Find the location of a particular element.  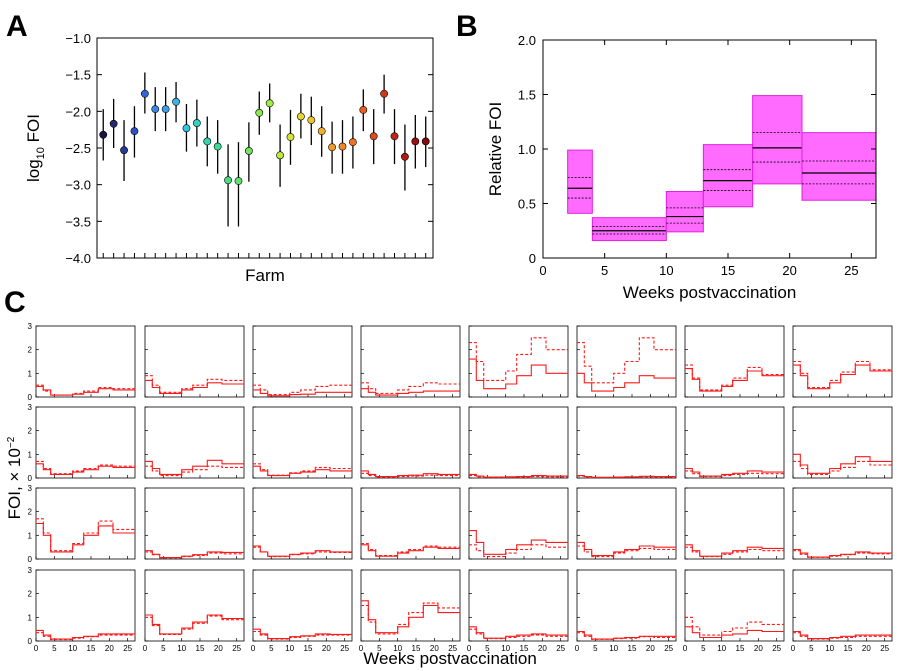

panel-c-ytick-label: 2 is located at coordinates (30, 431).